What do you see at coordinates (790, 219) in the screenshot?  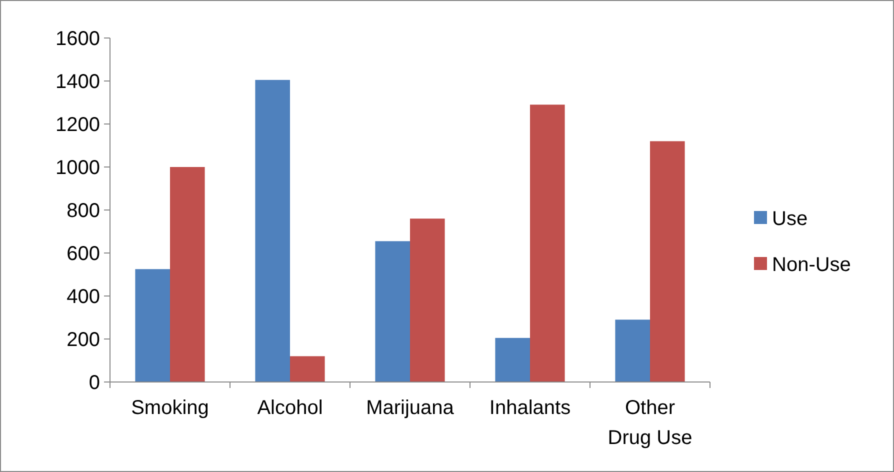 I see `legend-label: Use` at bounding box center [790, 219].